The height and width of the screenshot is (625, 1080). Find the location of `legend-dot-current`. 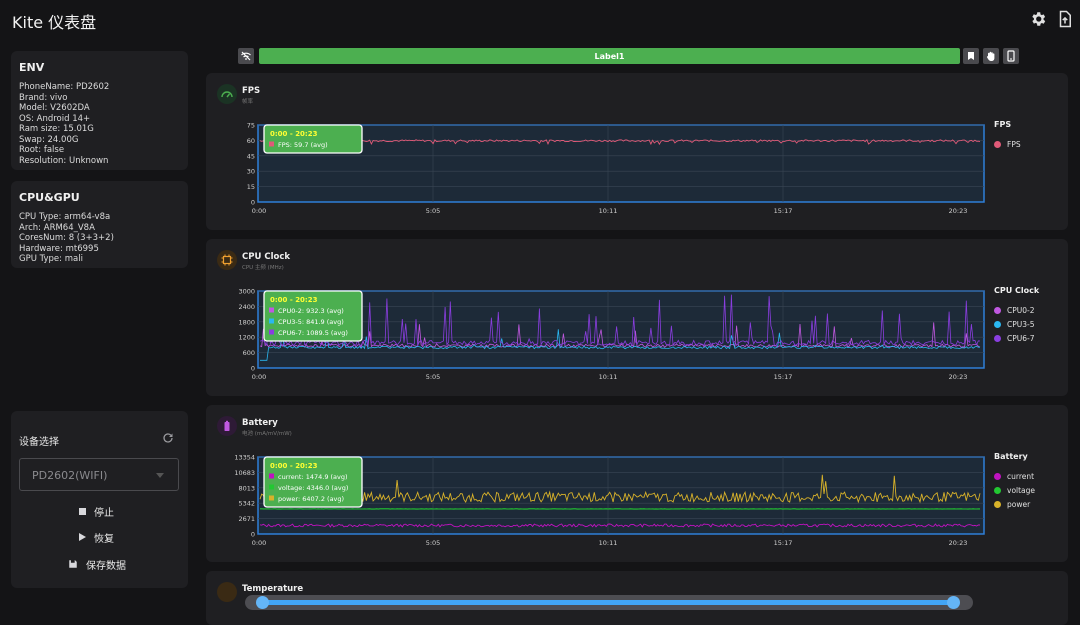

legend-dot-current is located at coordinates (997, 476).